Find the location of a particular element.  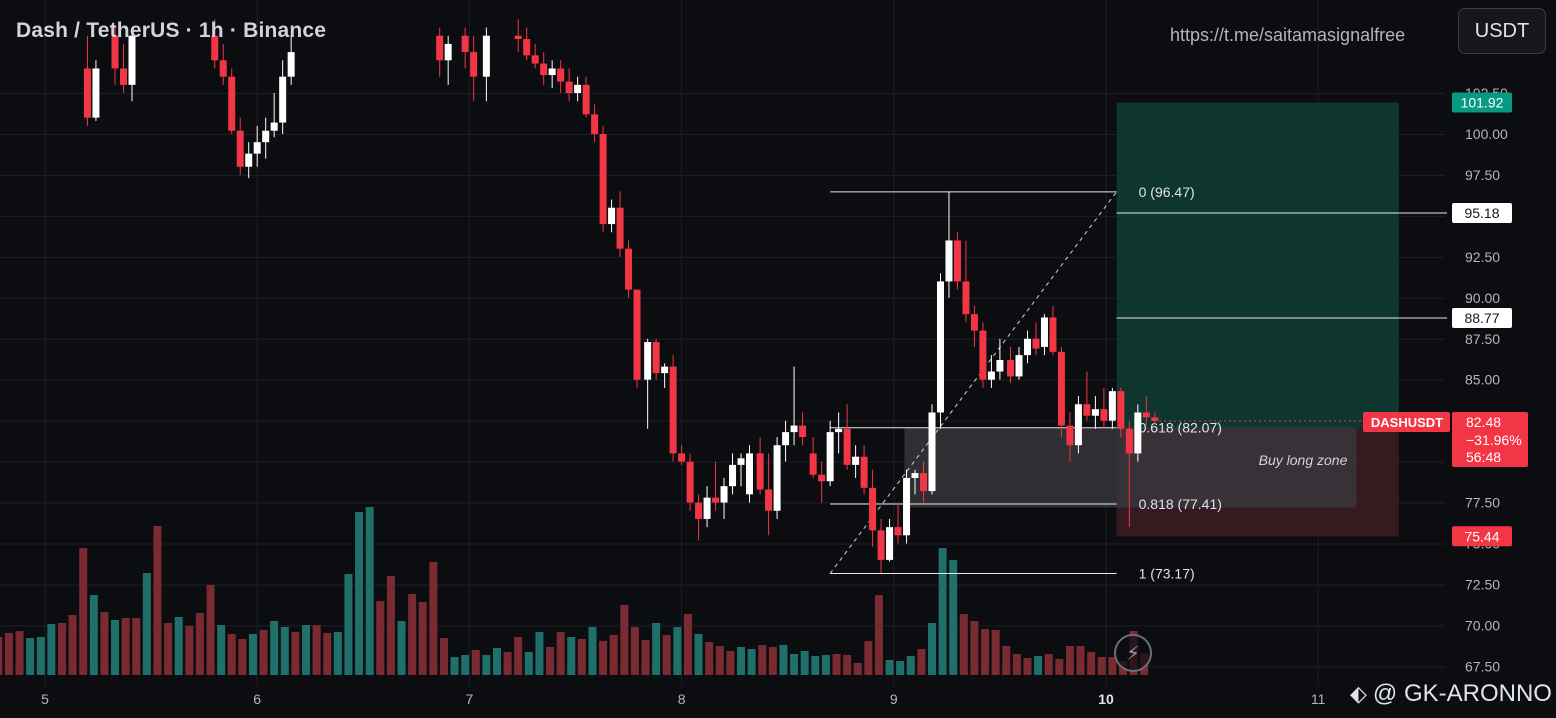

telegram-link: https://t.me/saitamasignalfree is located at coordinates (1288, 35).